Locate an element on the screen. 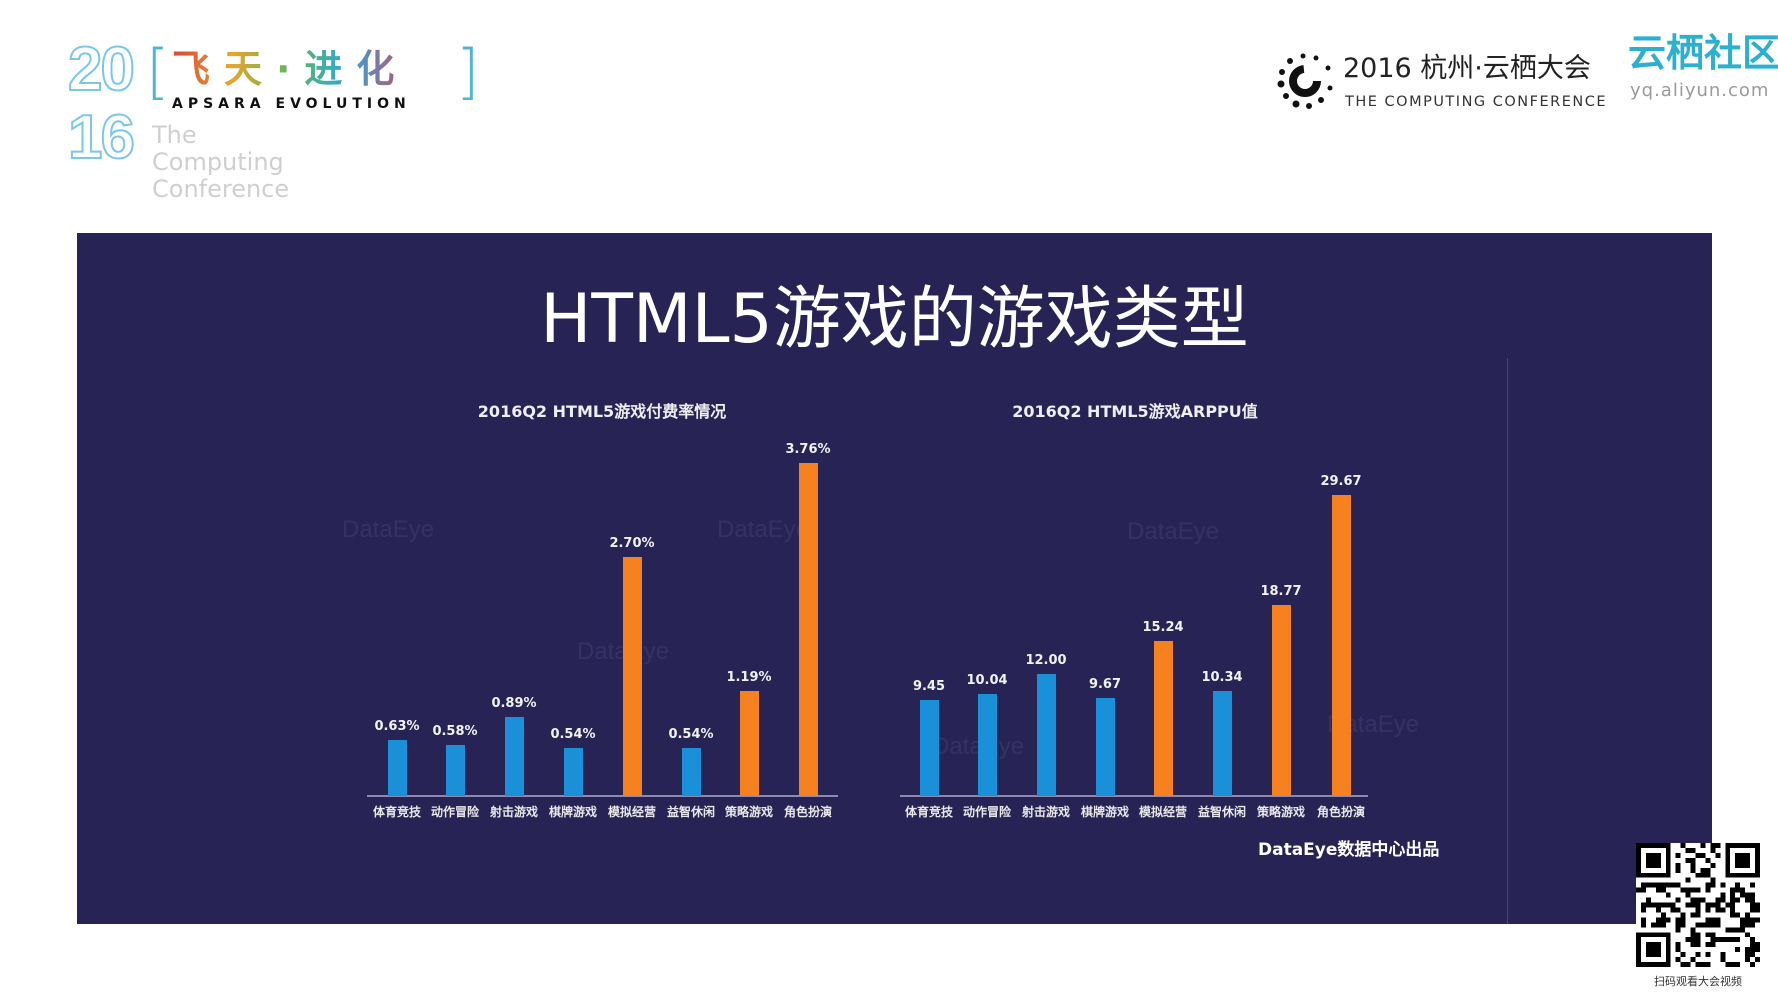 The height and width of the screenshot is (1000, 1778). slogan-en: APSARA EVOLUTION is located at coordinates (291, 104).